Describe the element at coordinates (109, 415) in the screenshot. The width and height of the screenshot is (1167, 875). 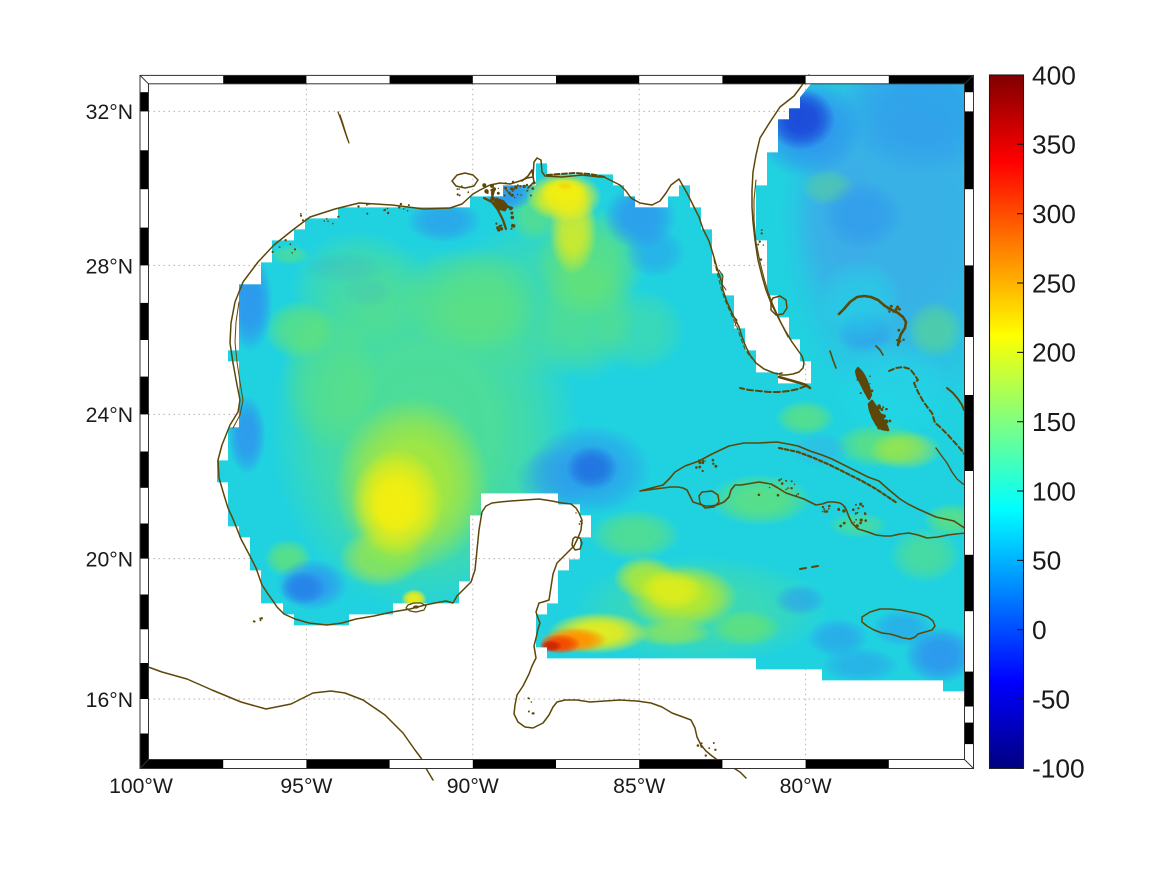
I see `svg-text: 24°N` at that location.